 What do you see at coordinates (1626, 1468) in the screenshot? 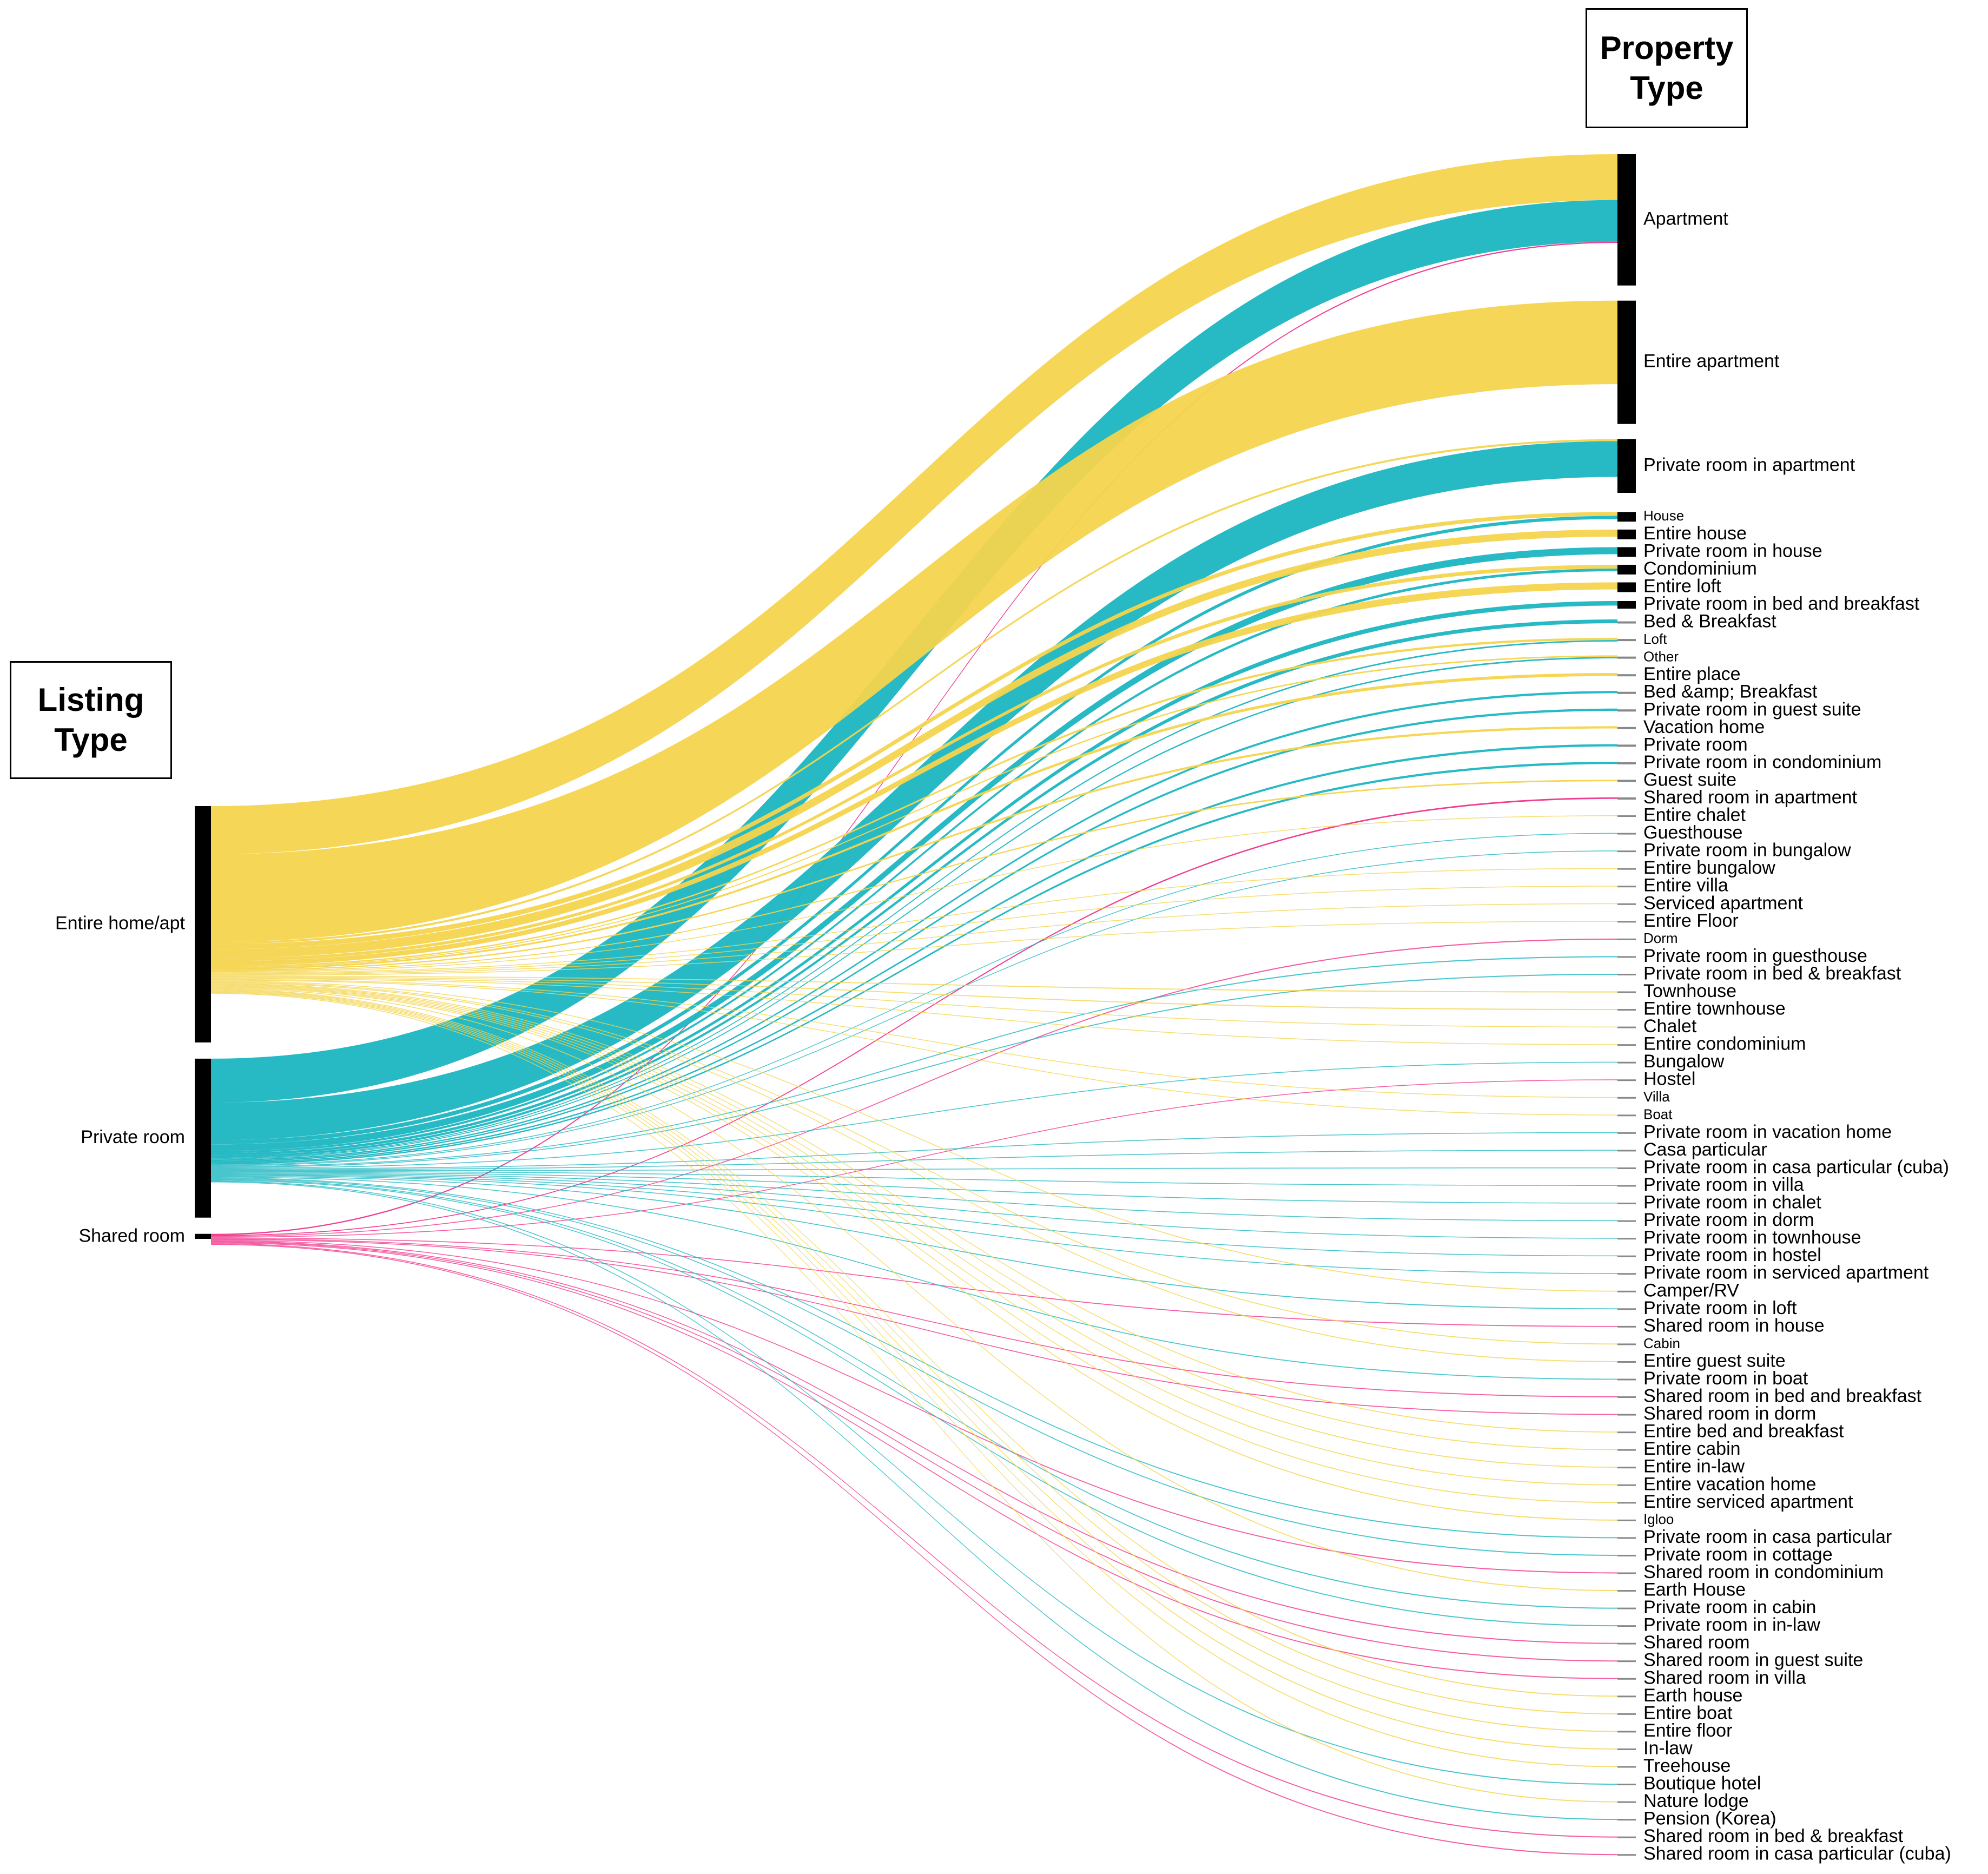
I see `target-node-entire-in-law` at bounding box center [1626, 1468].